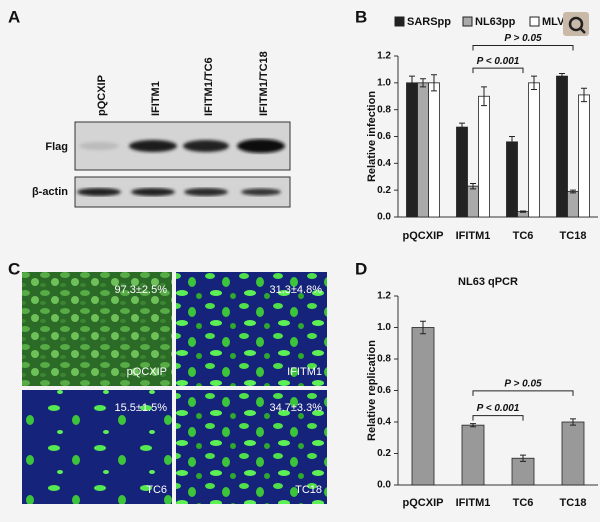 The width and height of the screenshot is (600, 522). I want to click on row-label: Flag, so click(56, 147).